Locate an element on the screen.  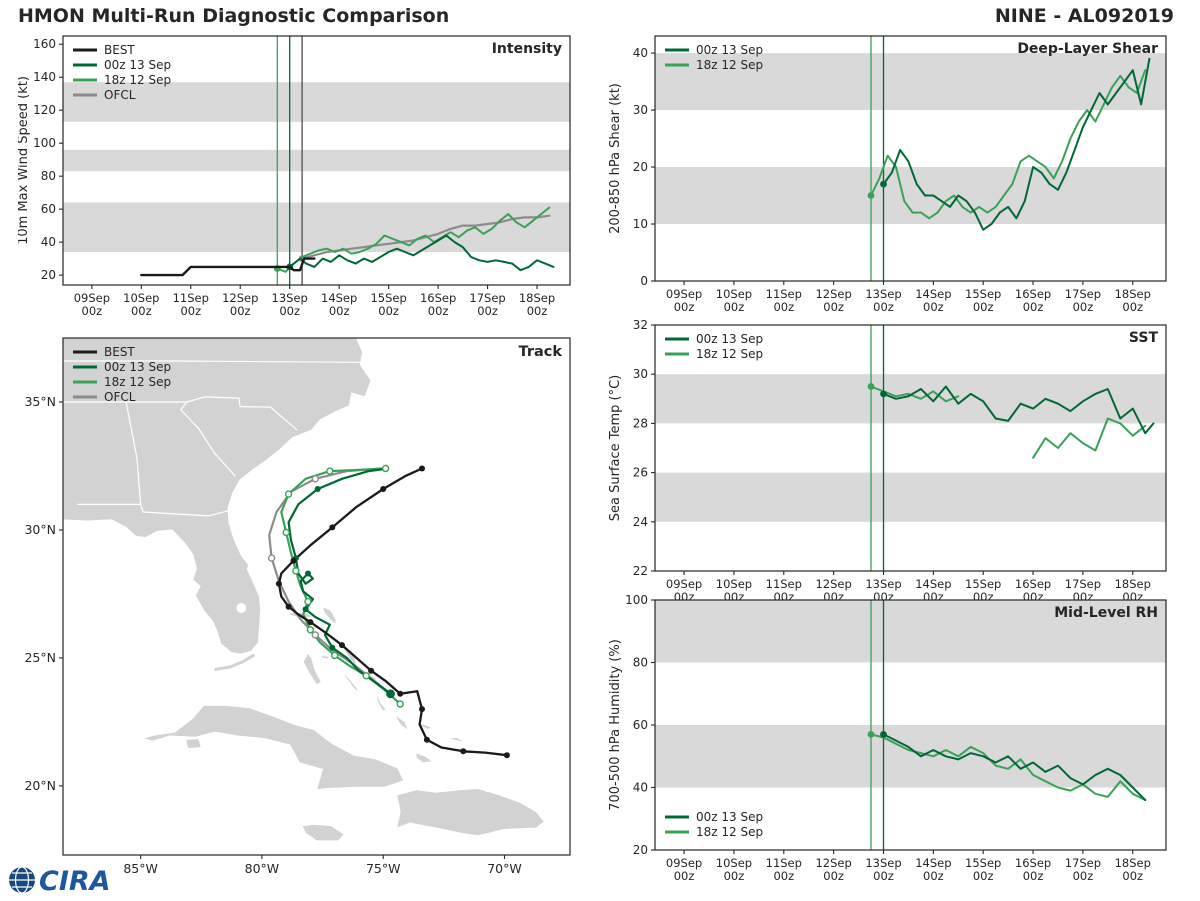
x-tick-label: 11Sep 00z is located at coordinates (191, 304).